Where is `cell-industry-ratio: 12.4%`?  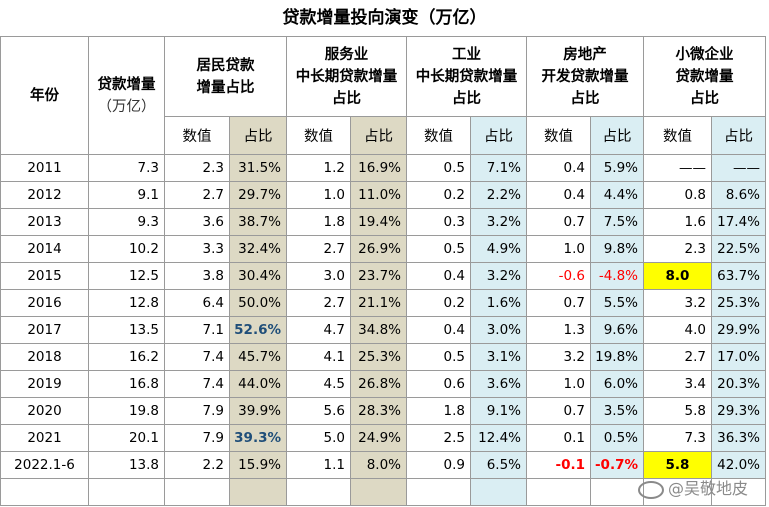
cell-industry-ratio: 12.4% is located at coordinates (498, 438).